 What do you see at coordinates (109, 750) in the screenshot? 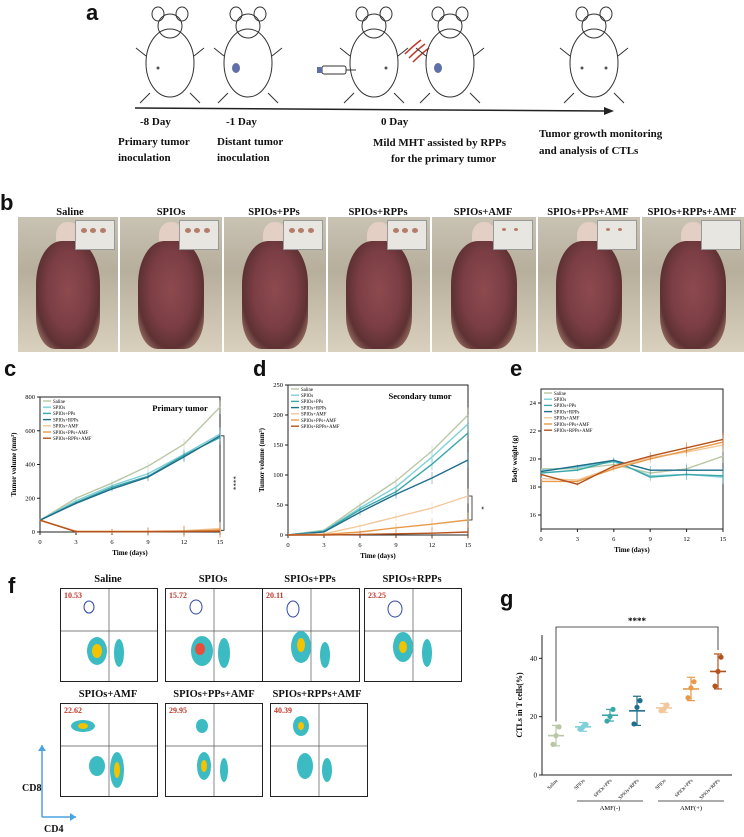
I see `flow-plot: 22.62` at bounding box center [109, 750].